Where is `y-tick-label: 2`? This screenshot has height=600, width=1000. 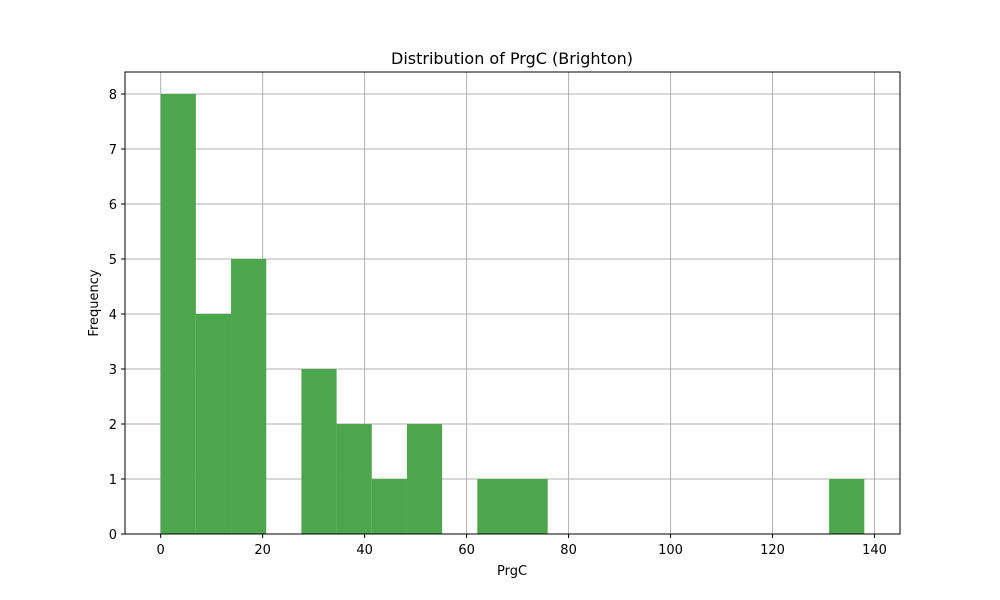
y-tick-label: 2 is located at coordinates (113, 425).